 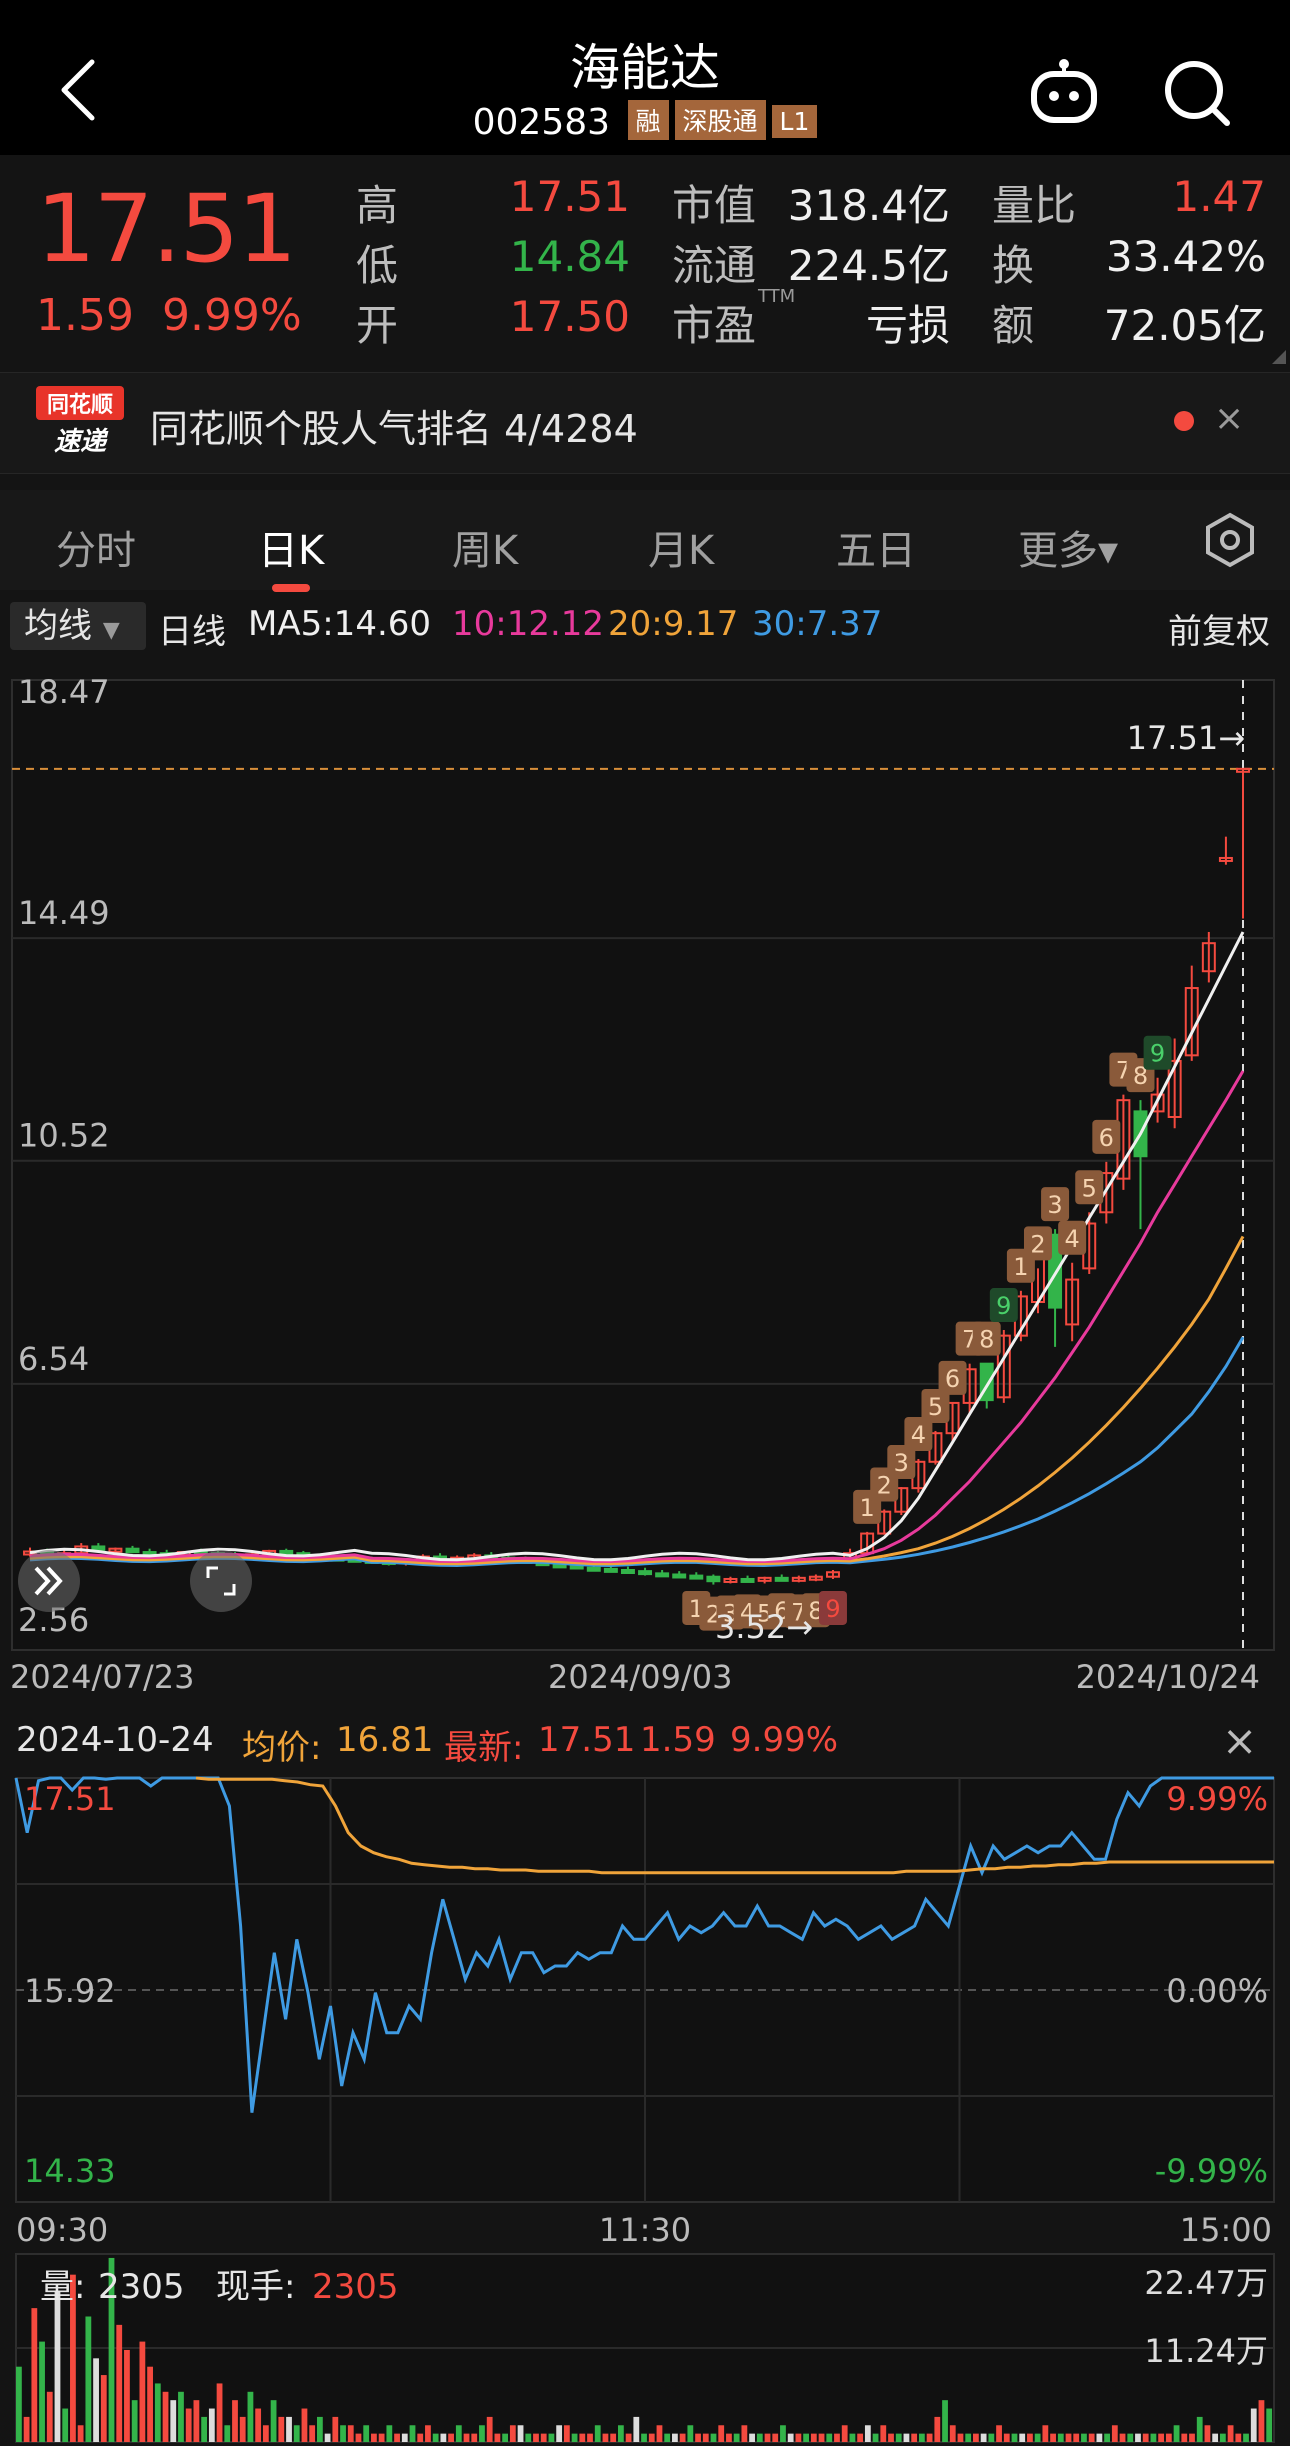 What do you see at coordinates (394, 429) in the screenshot?
I see `popularity-rank-text: 同花顺个股人气排名 4/4284` at bounding box center [394, 429].